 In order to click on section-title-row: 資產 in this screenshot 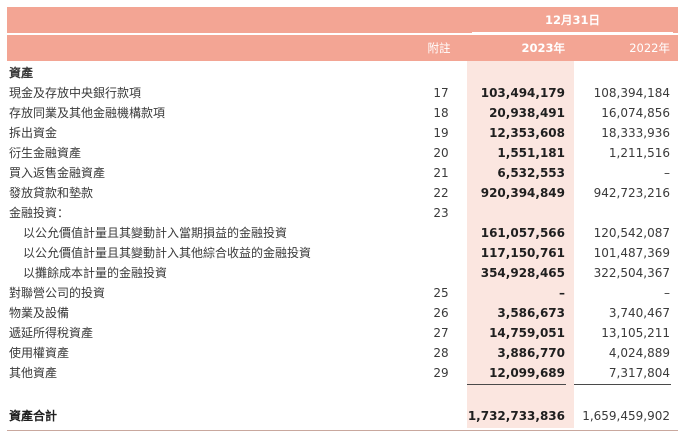, I will do `click(342, 73)`.